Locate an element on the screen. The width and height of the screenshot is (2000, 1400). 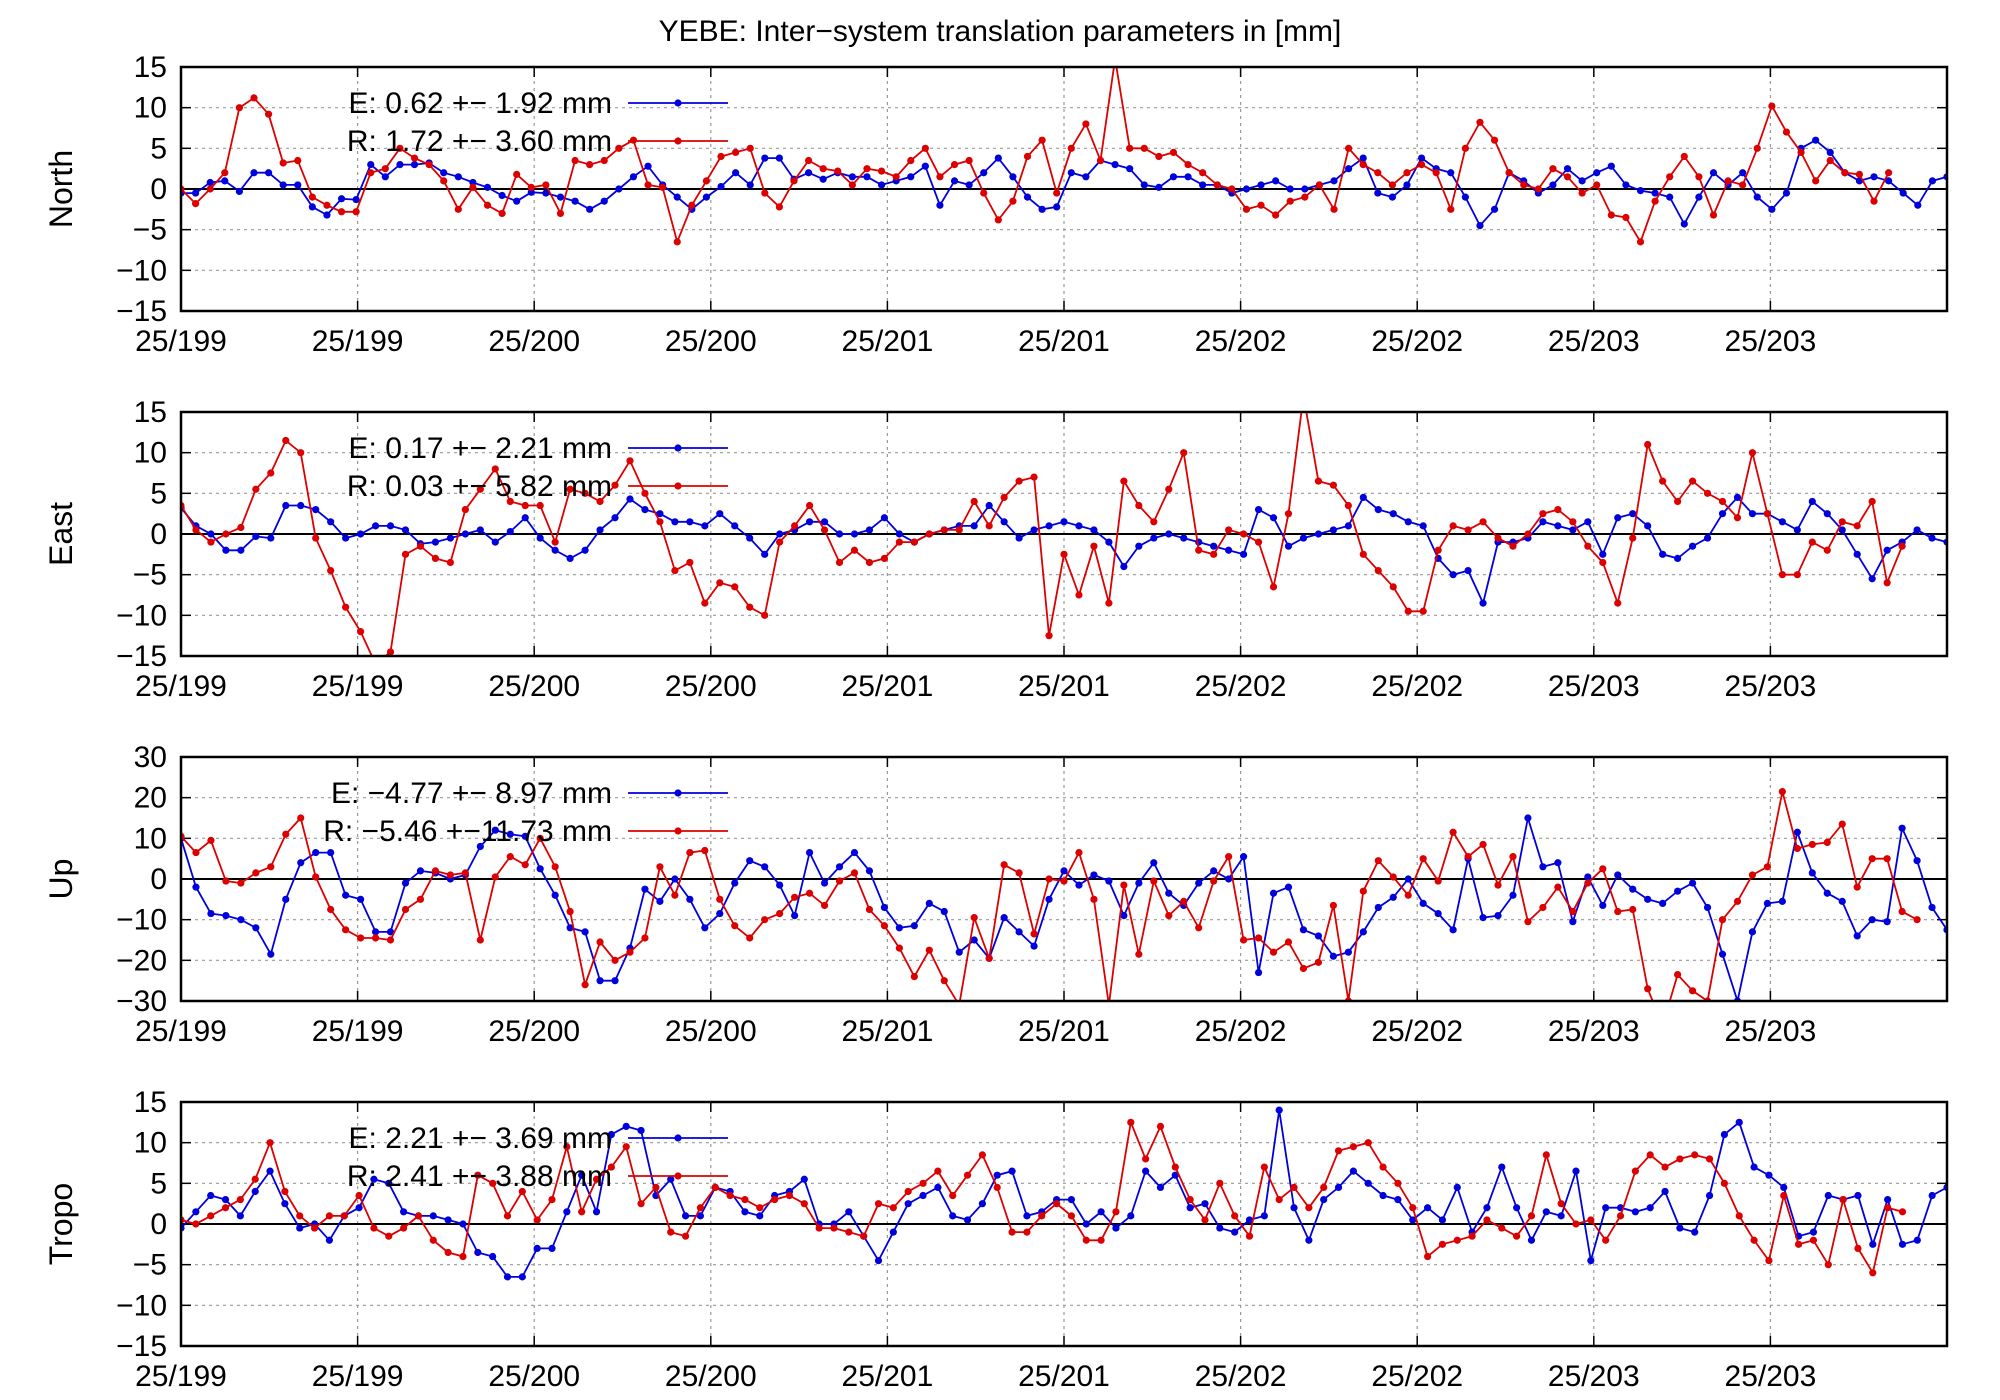
x-tick-label: 25/201 is located at coordinates (1064, 341).